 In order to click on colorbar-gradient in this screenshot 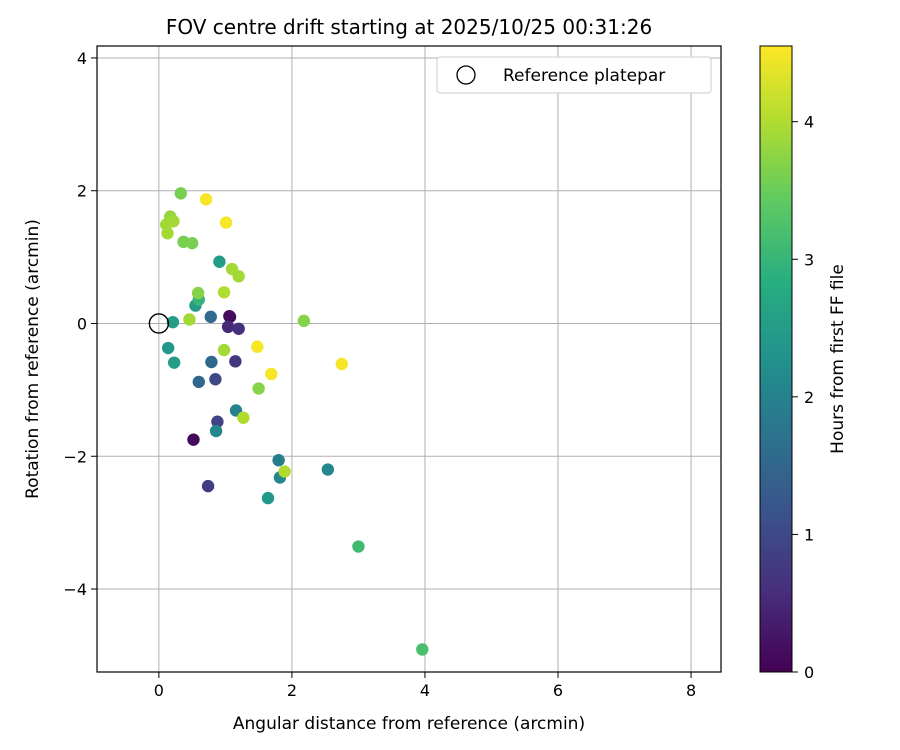, I will do `click(776, 359)`.